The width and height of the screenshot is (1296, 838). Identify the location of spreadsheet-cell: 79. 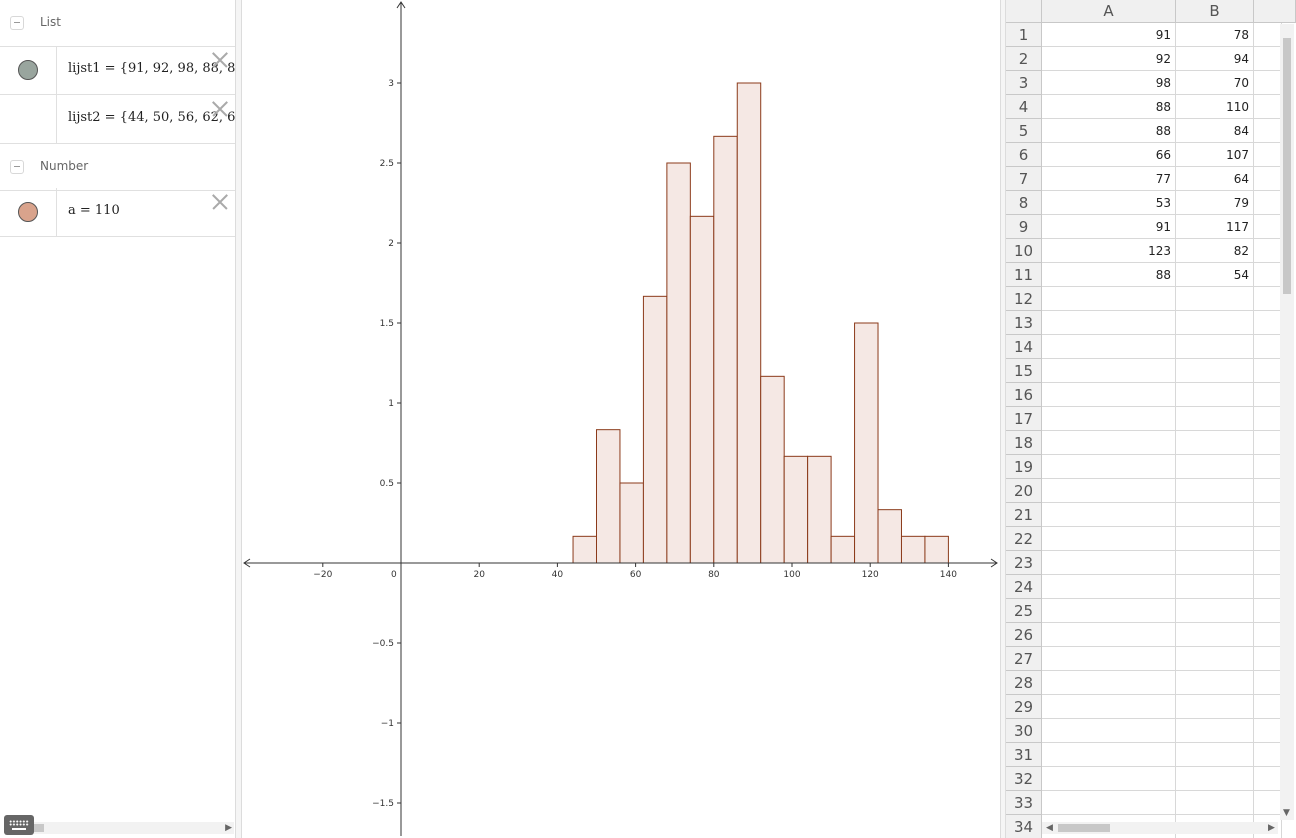
(1215, 203).